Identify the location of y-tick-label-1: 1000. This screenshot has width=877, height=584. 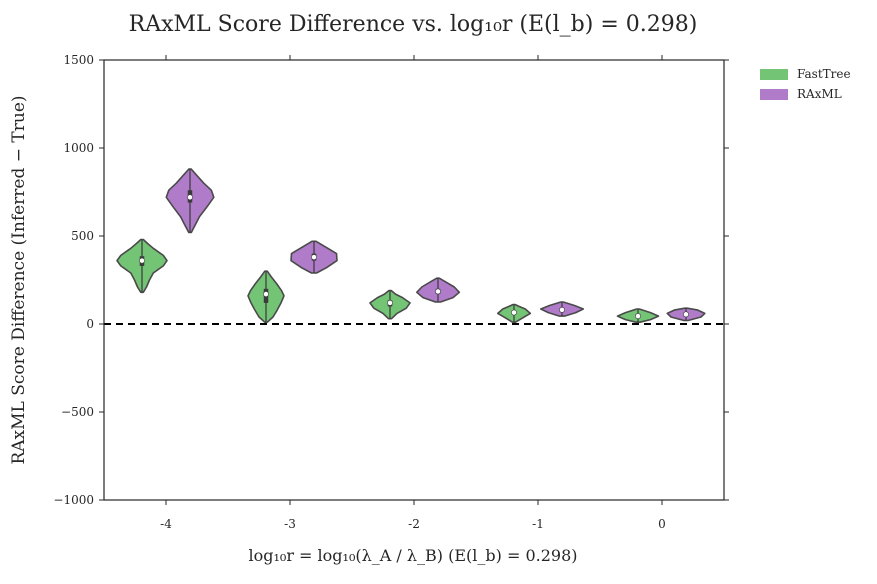
(78, 148).